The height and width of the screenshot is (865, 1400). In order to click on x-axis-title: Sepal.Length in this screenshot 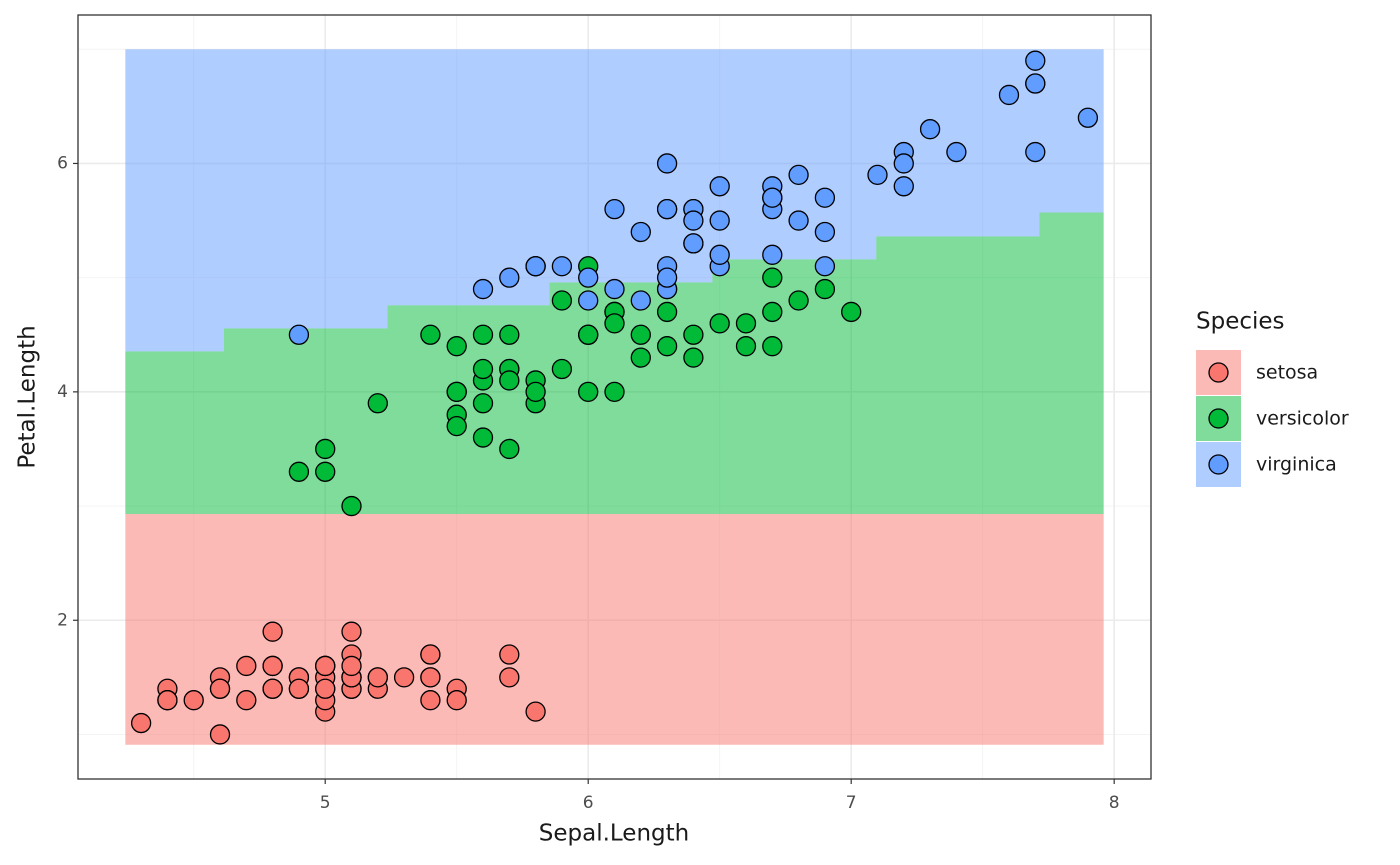, I will do `click(614, 834)`.